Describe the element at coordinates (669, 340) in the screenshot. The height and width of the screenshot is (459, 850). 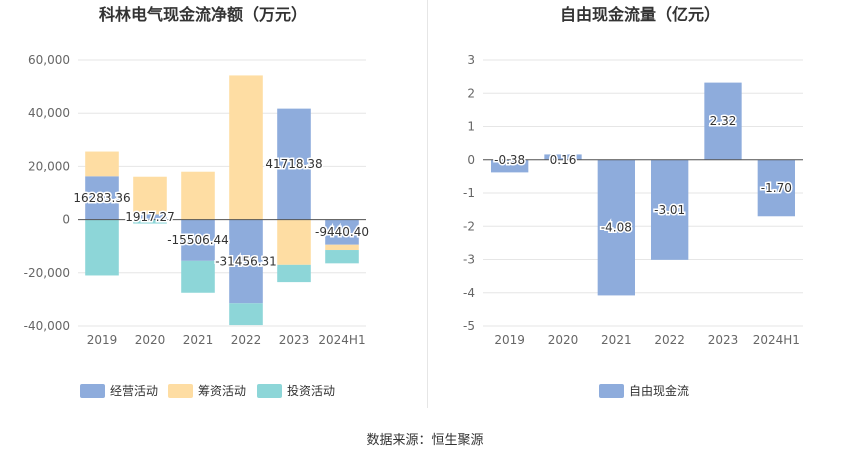
I see `right-x-tick-label: 2022` at that location.